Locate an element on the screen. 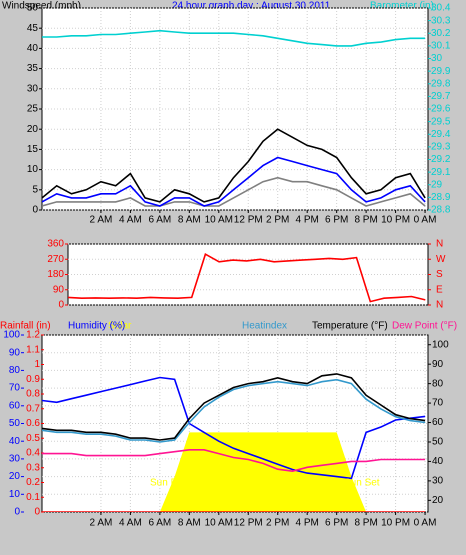  y3-tick-label: 0.3 is located at coordinates (33, 467).